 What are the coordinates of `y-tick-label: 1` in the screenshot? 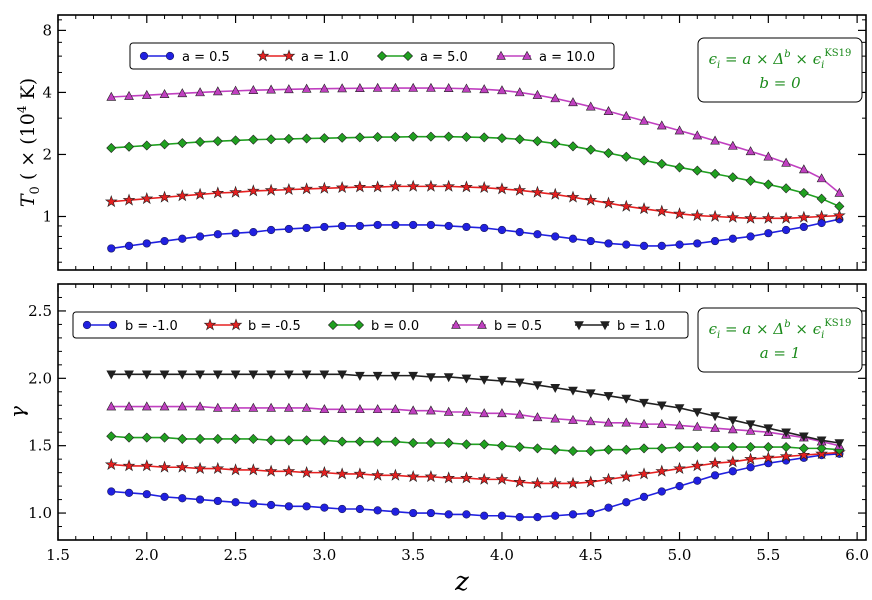 It's located at (47, 216).